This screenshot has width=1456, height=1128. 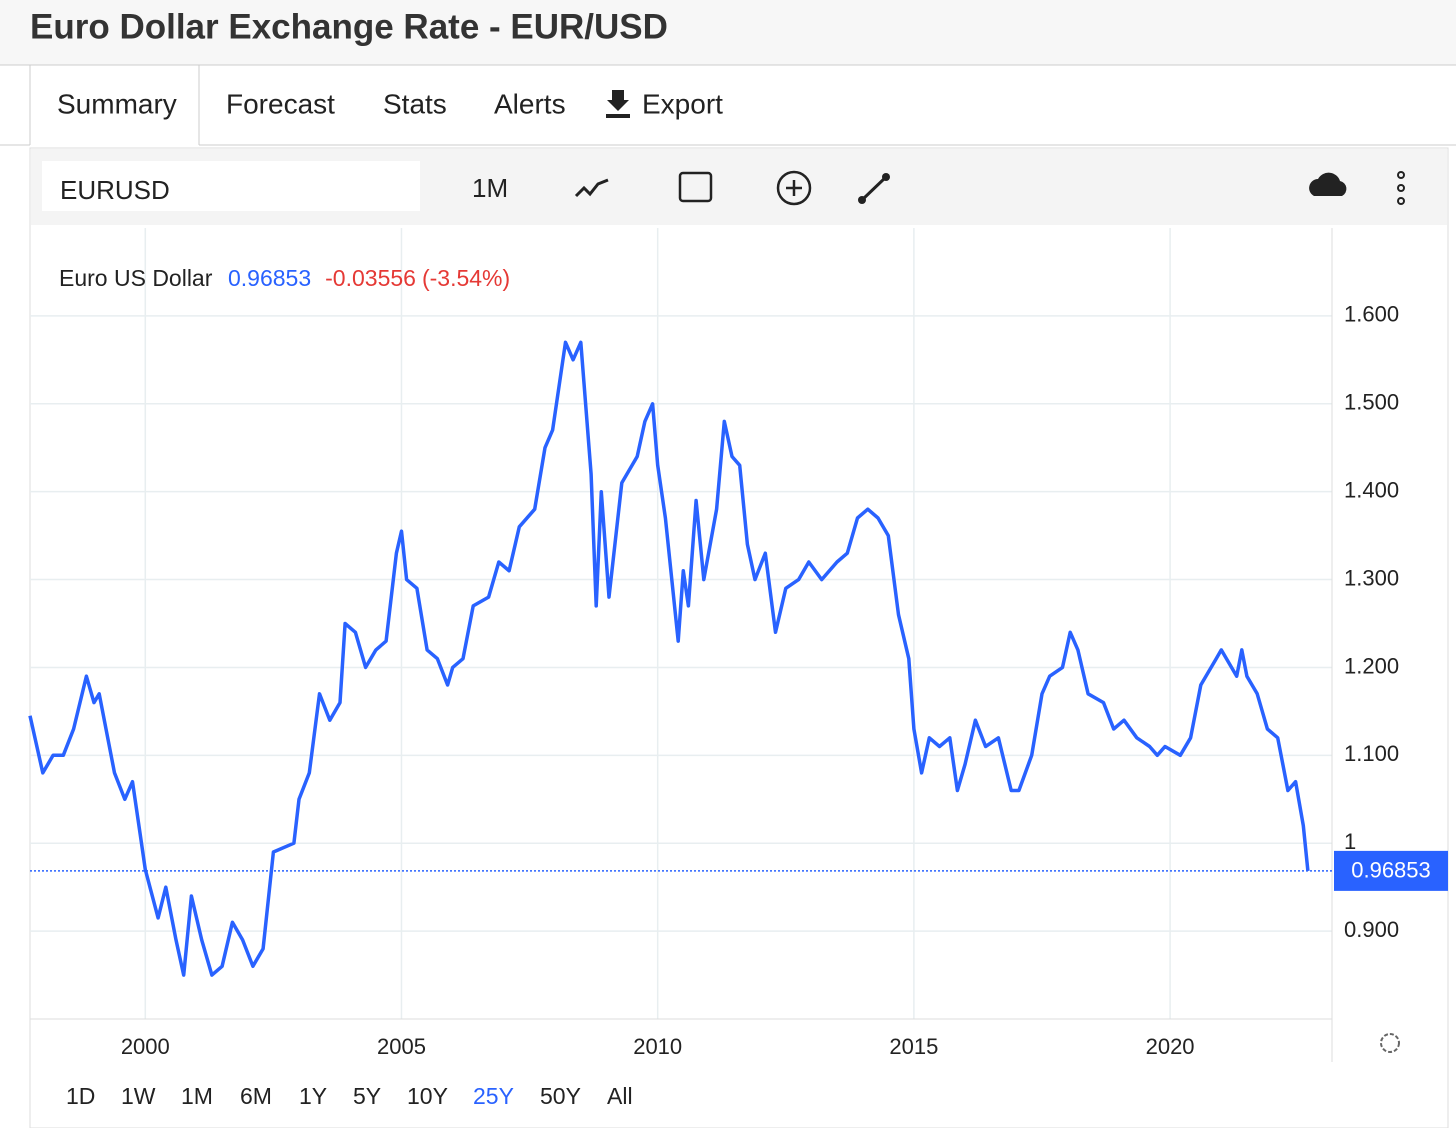 What do you see at coordinates (913, 1046) in the screenshot?
I see `x-tick-label: 2015` at bounding box center [913, 1046].